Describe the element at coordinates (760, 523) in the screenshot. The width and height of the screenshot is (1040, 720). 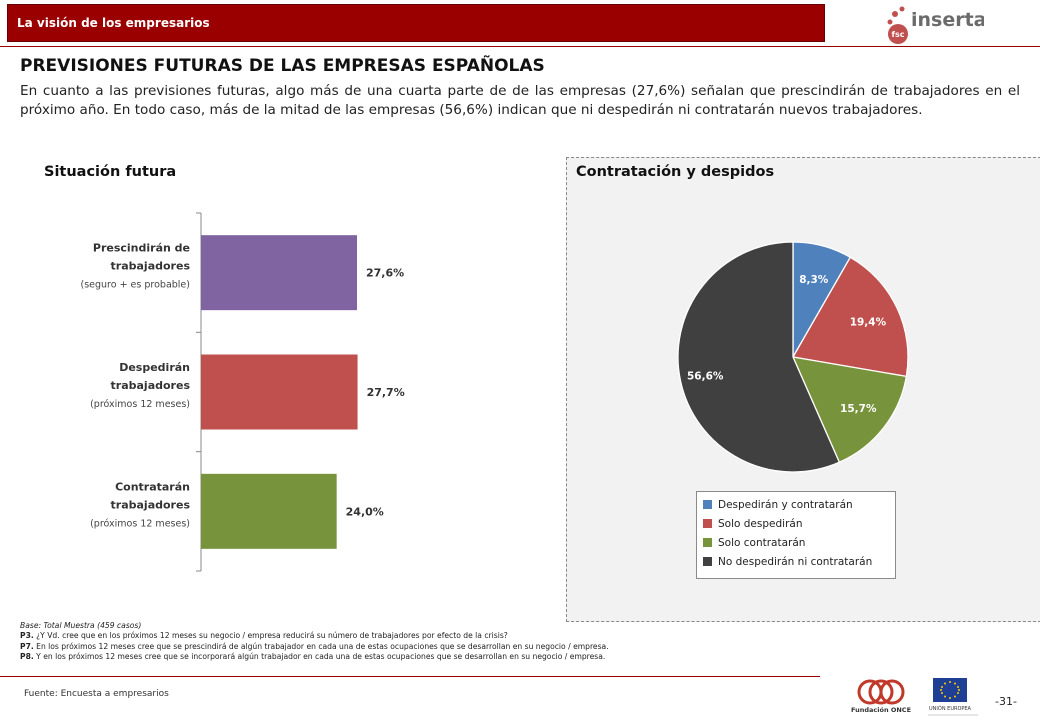
I see `legend-label: Solo despedirán` at that location.